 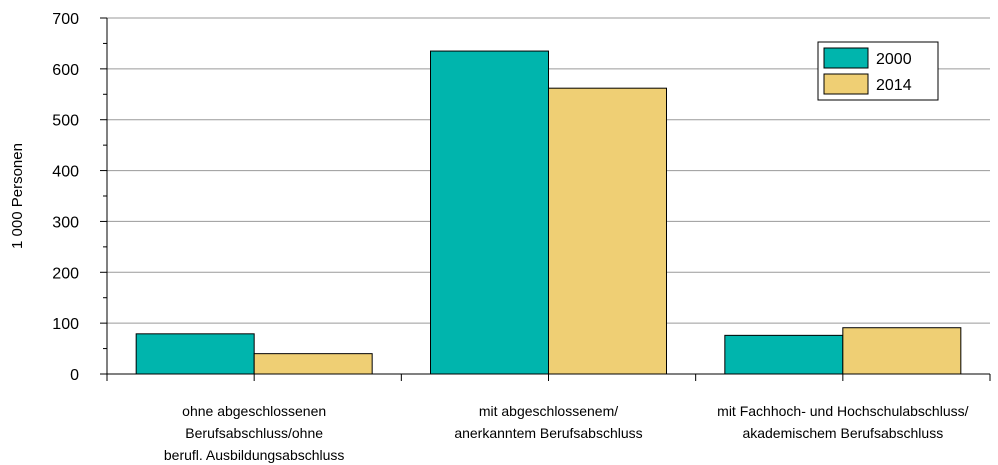 What do you see at coordinates (65, 70) in the screenshot?
I see `y-tick-label: 600` at bounding box center [65, 70].